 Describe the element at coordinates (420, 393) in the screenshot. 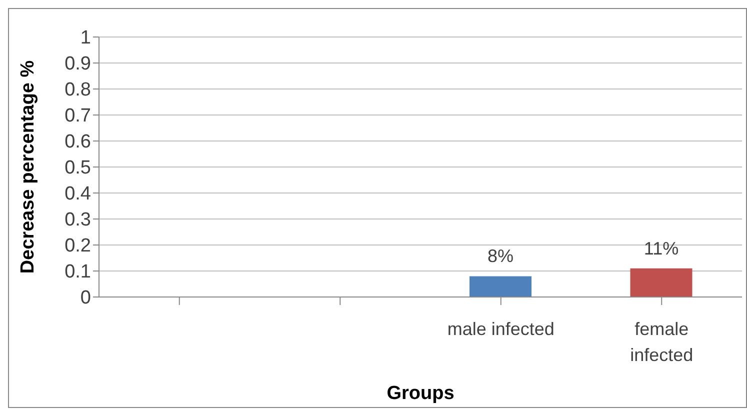

I see `x-axis-title: Groups` at that location.